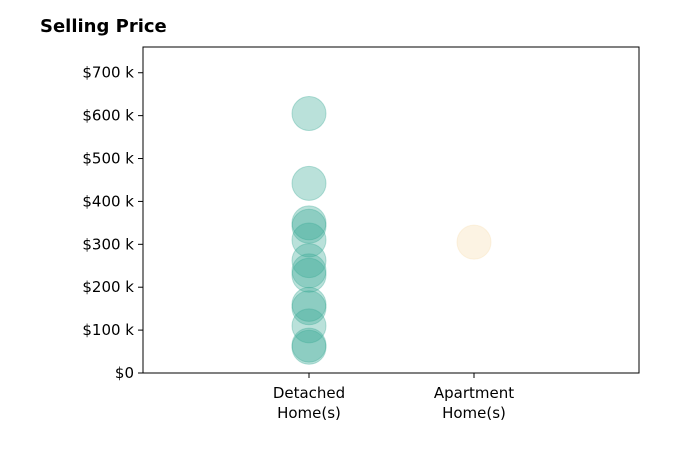 This screenshot has height=462, width=679. I want to click on x-tick-label: Apartment Home(s), so click(474, 403).